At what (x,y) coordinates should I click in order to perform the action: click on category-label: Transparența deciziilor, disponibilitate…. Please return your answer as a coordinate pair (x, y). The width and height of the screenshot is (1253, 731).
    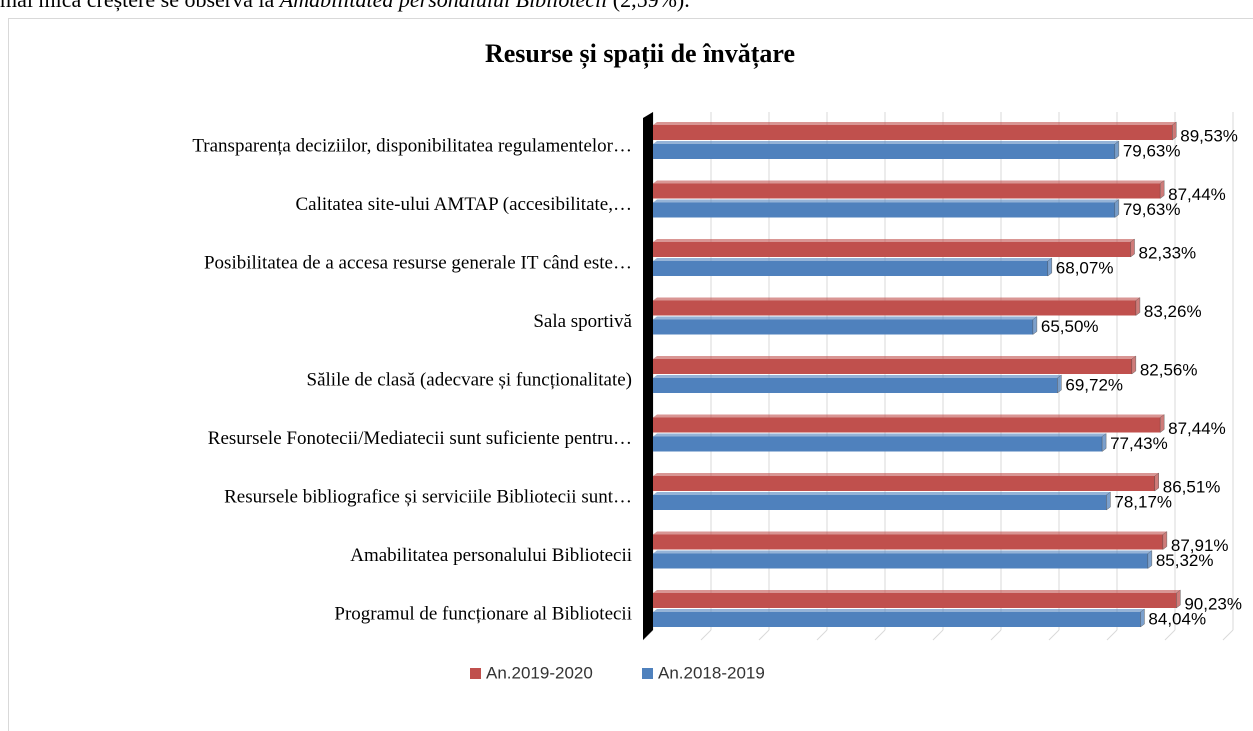
    Looking at the image, I should click on (412, 145).